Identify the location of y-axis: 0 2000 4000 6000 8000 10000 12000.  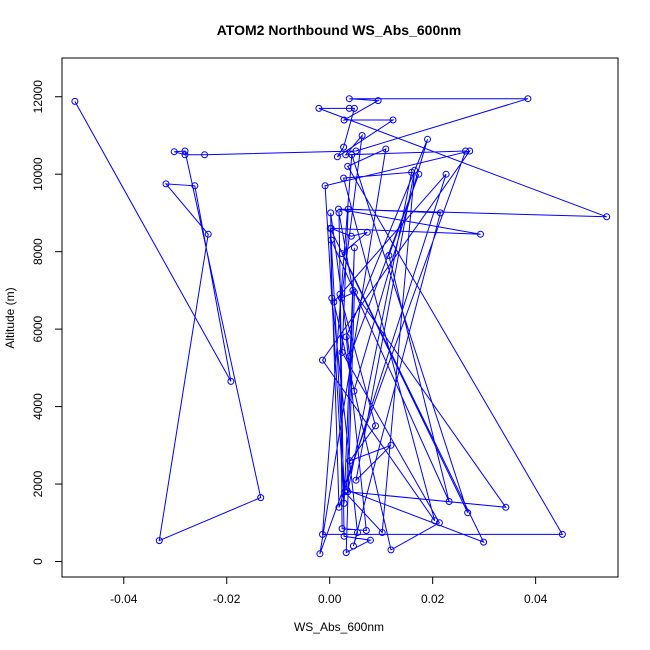
(47, 322).